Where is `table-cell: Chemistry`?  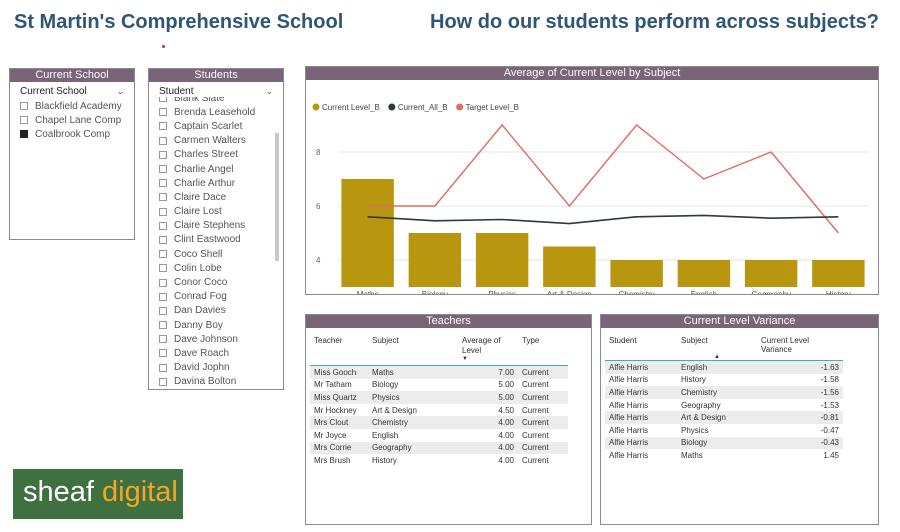
table-cell: Chemistry is located at coordinates (717, 392).